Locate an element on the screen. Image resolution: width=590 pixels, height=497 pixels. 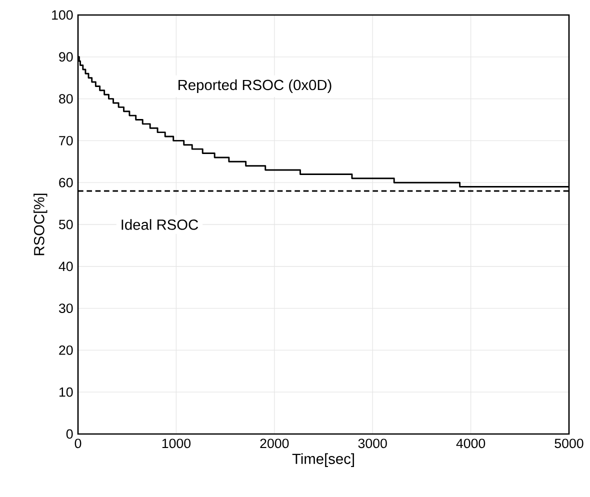
y-tick-label: 80 is located at coordinates (66, 99).